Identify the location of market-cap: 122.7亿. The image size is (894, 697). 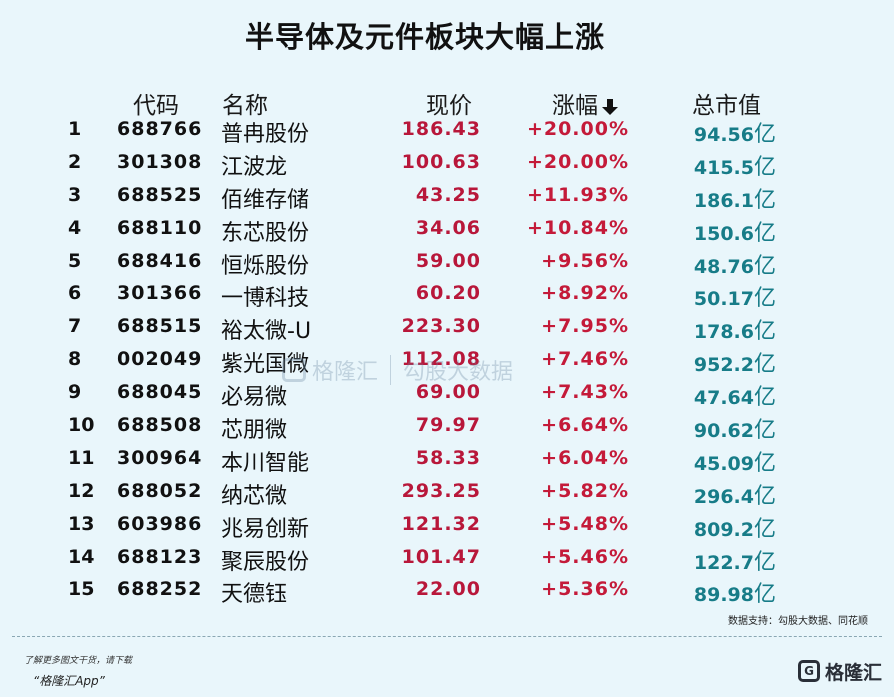
(735, 560).